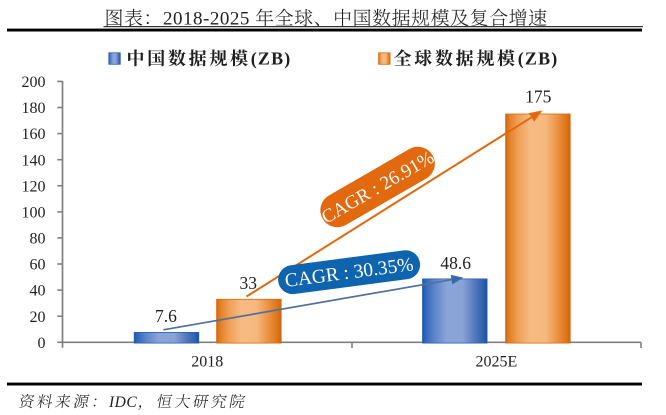  I want to click on svg-text: 7.6, so click(166, 316).